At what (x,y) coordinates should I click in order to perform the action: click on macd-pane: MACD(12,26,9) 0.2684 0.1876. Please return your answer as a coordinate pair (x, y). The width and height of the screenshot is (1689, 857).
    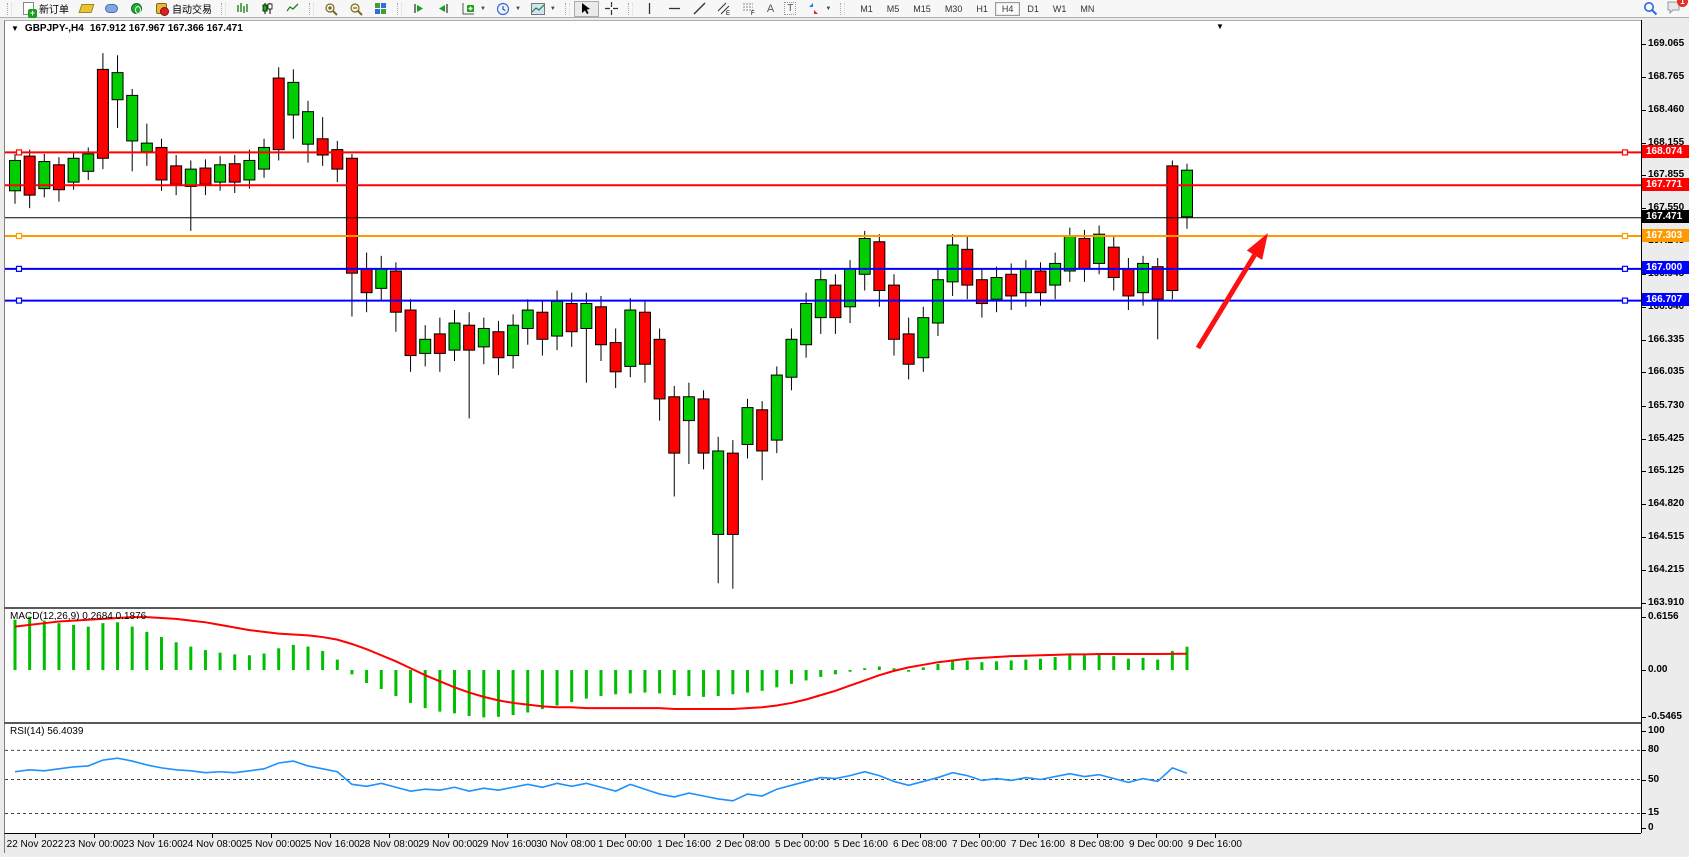
    Looking at the image, I should click on (822, 665).